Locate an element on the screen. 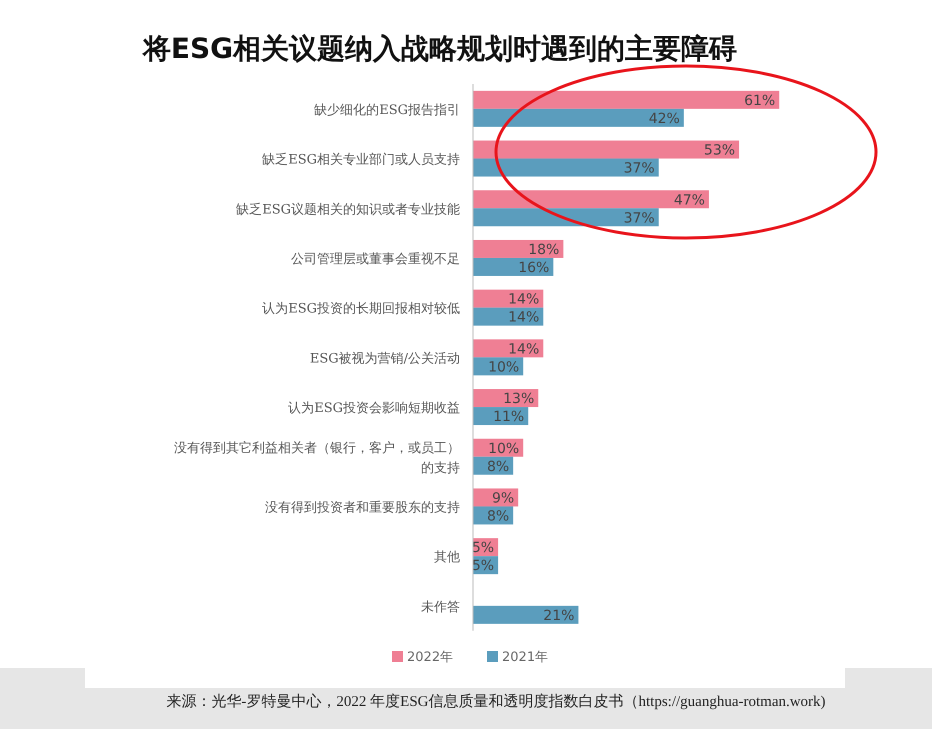  y-tick-label: 没有得到其它利益相关者（银行，客户，或员工）的支持 is located at coordinates (317, 458).